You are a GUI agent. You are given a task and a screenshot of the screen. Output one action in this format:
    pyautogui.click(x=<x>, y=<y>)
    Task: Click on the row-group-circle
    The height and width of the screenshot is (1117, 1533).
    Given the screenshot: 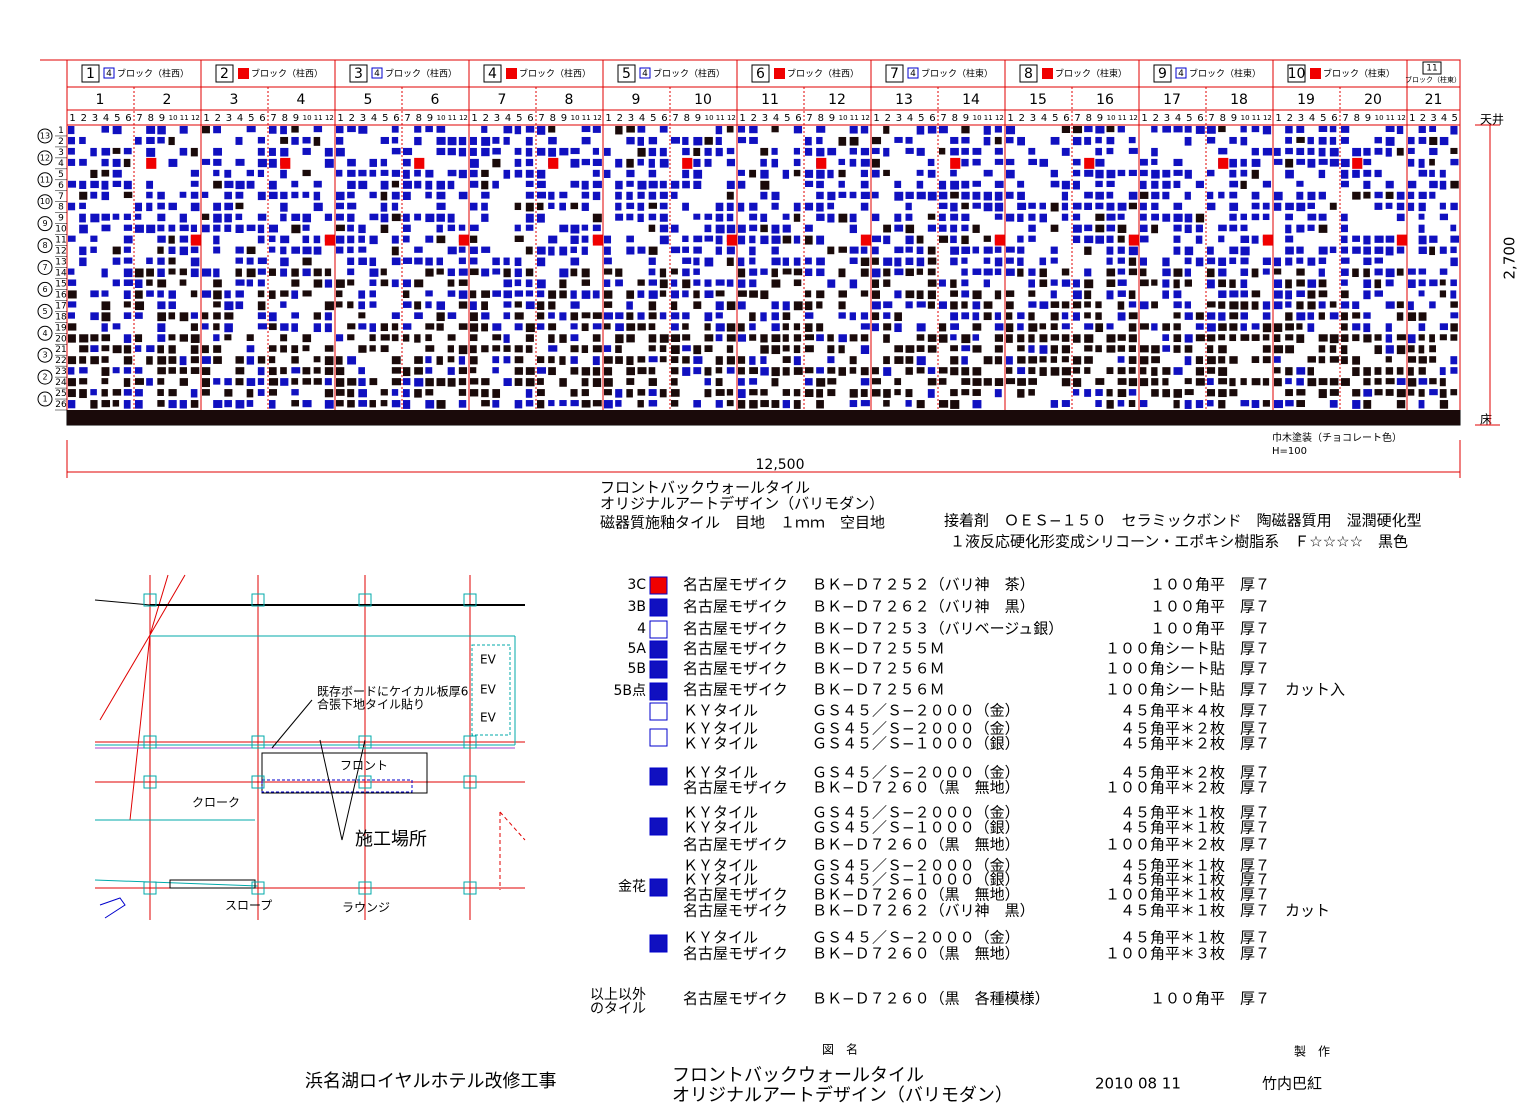 What is the action you would take?
    pyautogui.click(x=45, y=246)
    